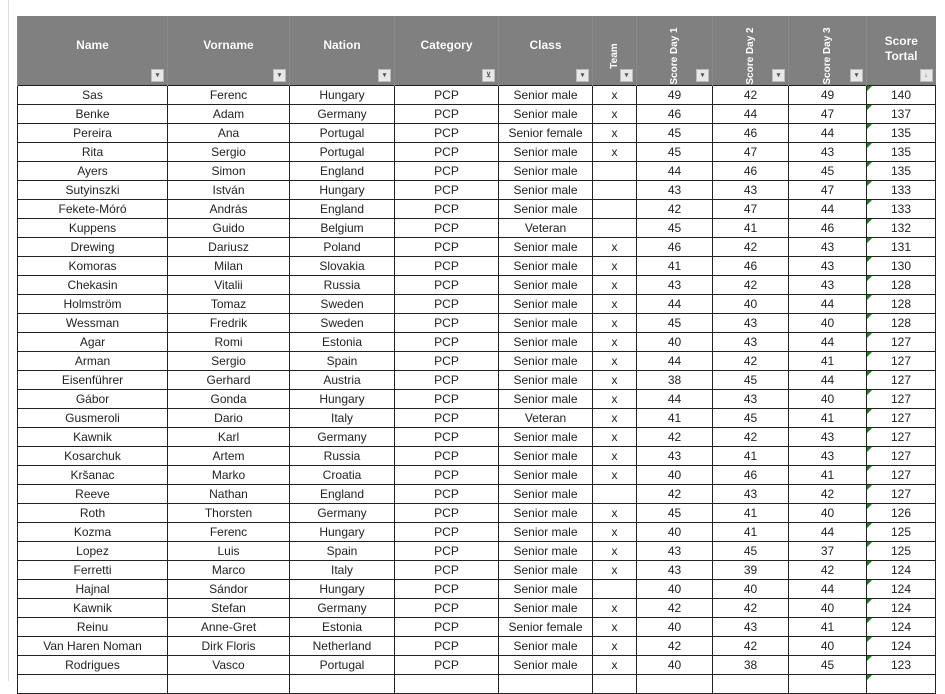  I want to click on cell-name: Van Haren Noman, so click(92, 646).